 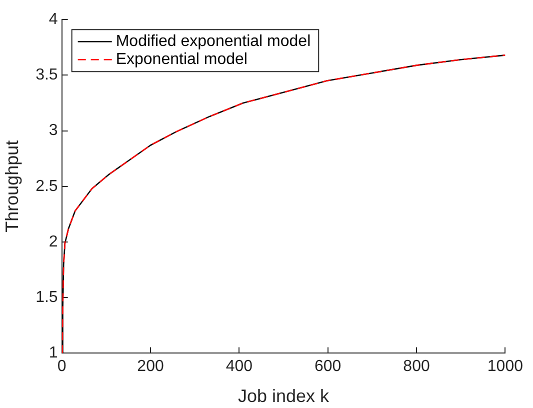 I want to click on y-tick-label: 4, so click(x=53, y=19).